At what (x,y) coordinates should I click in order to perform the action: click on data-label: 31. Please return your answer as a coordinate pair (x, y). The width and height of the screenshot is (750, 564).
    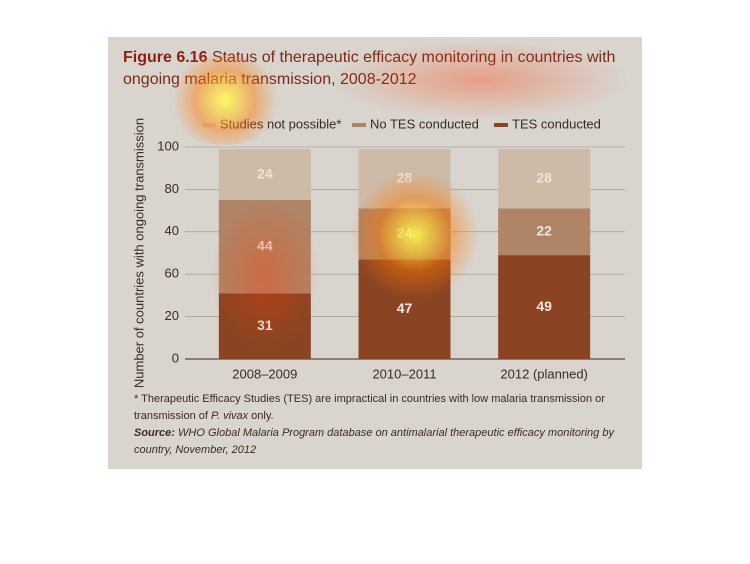
    Looking at the image, I should click on (265, 325).